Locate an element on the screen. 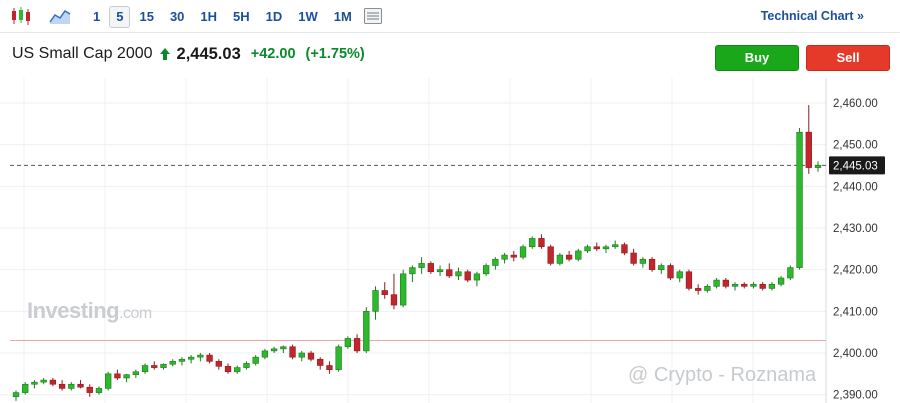 This screenshot has height=403, width=900. interval-1m: 1M is located at coordinates (342, 16).